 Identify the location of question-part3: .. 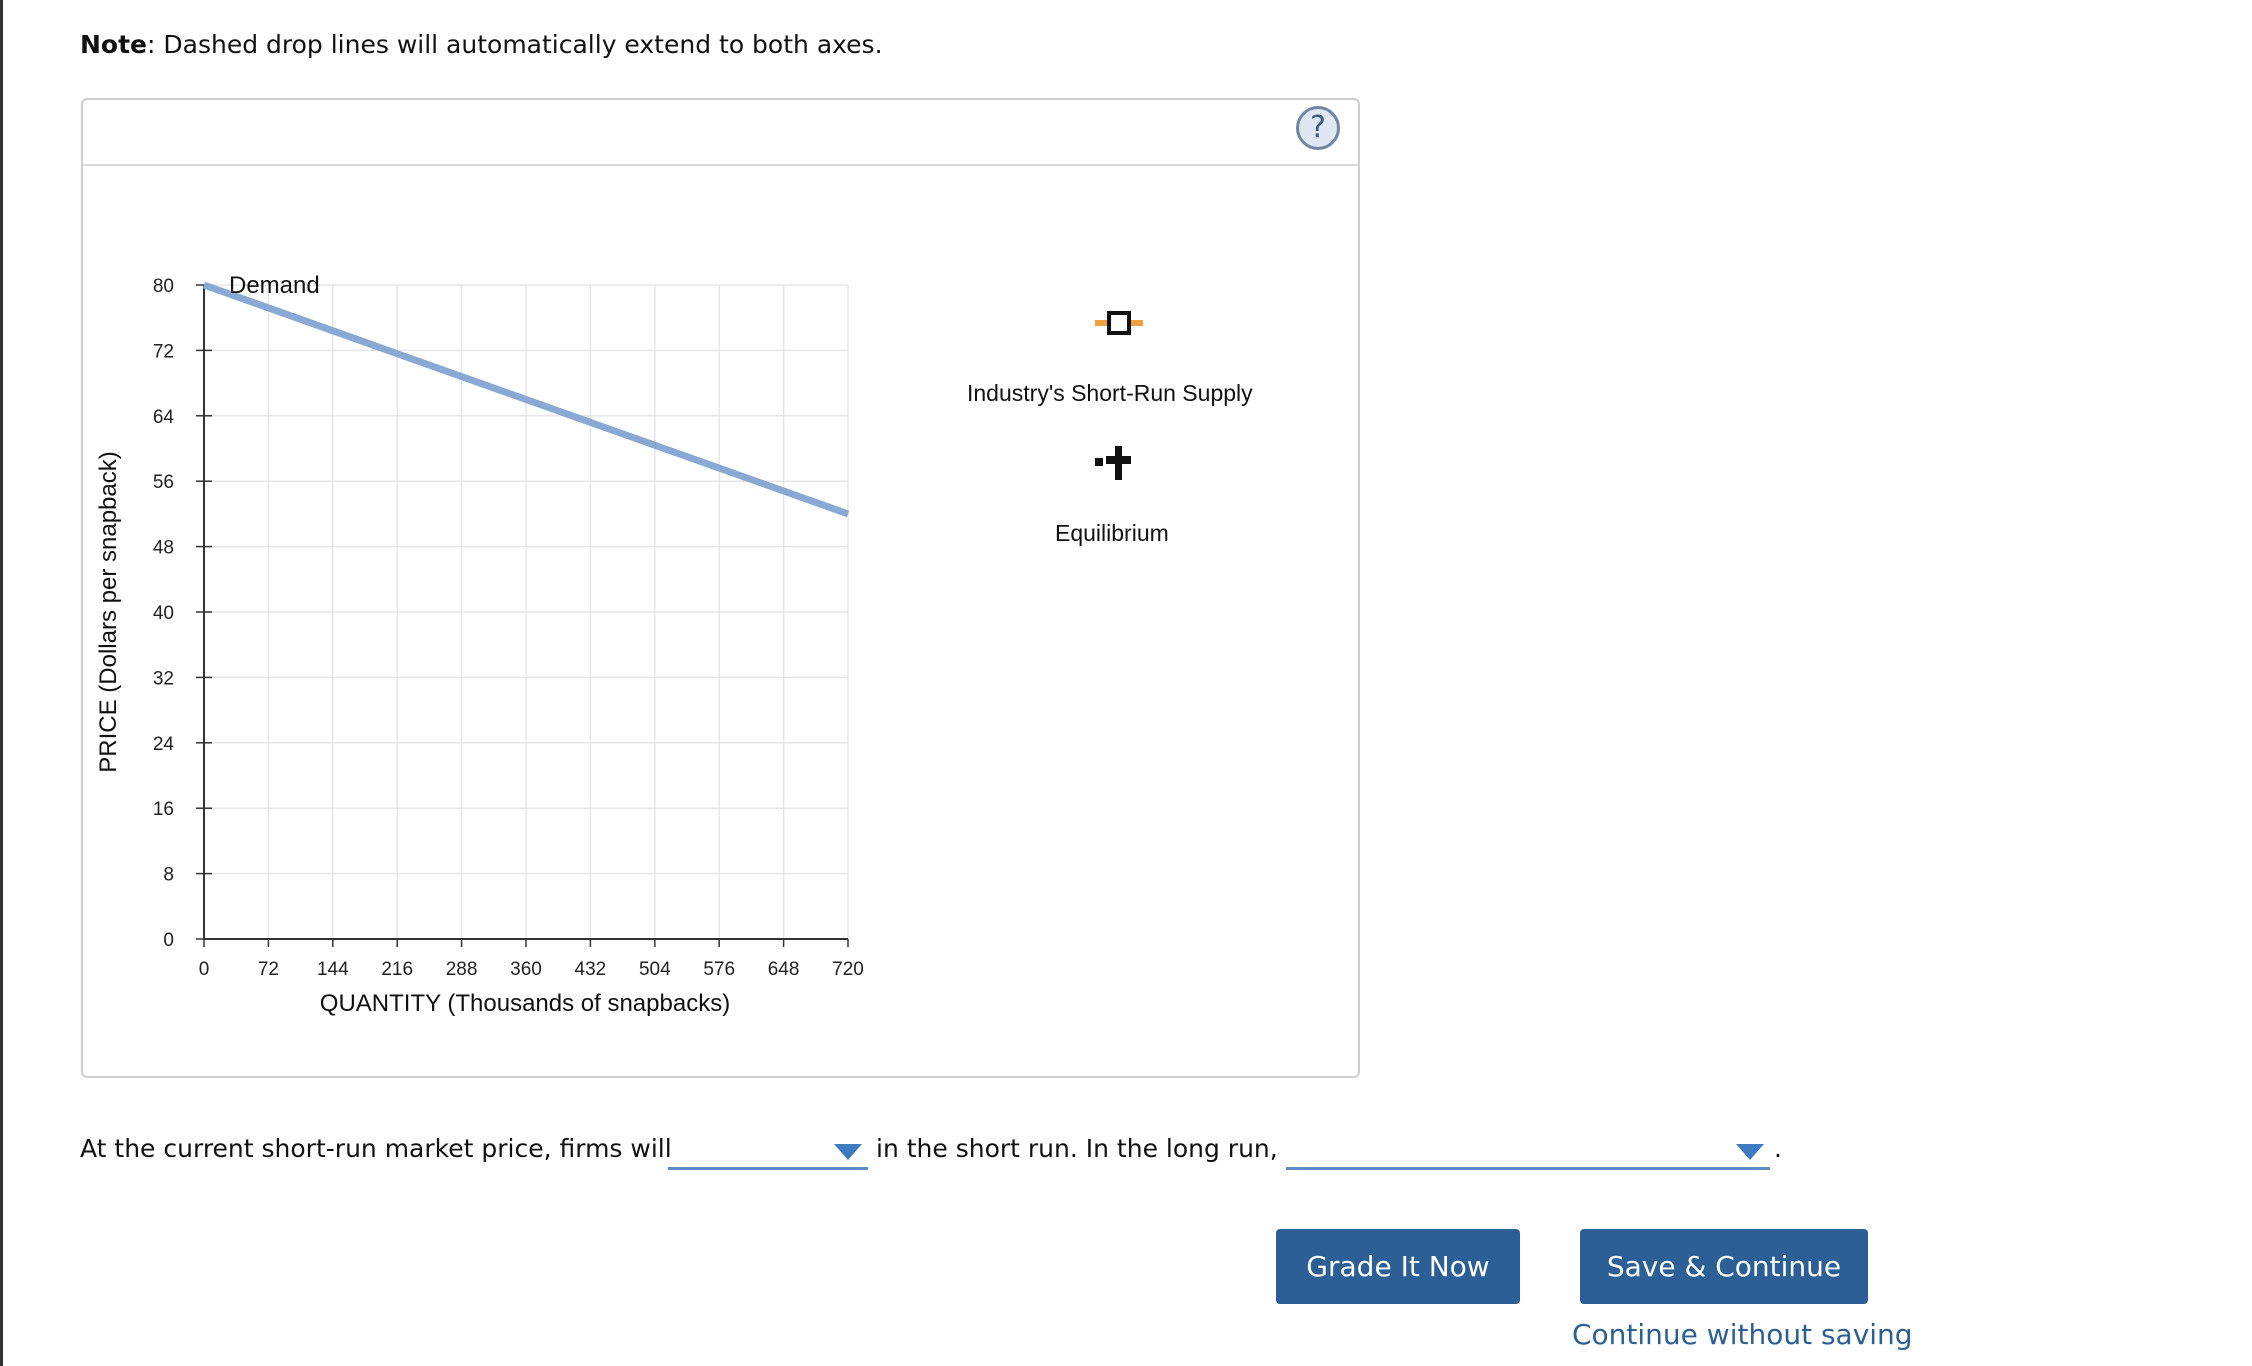
(1778, 1148).